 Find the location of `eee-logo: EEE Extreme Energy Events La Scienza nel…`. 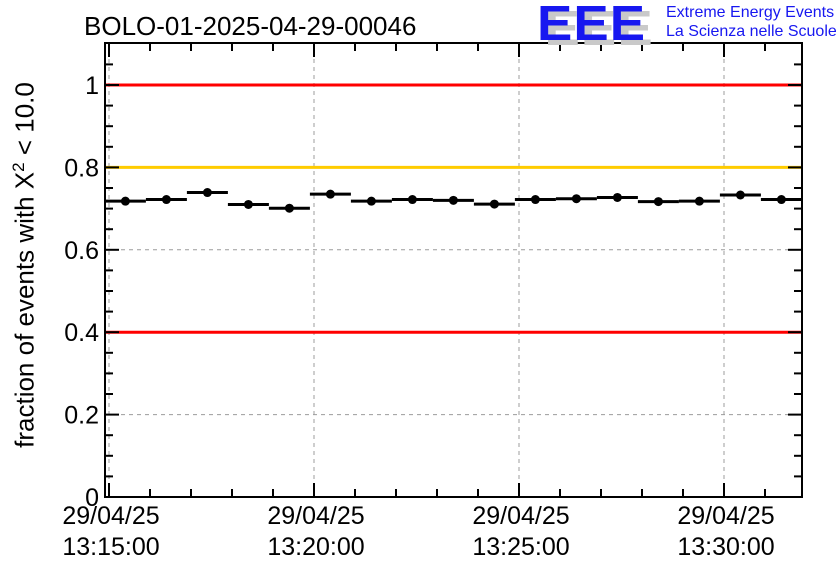

eee-logo: EEE Extreme Energy Events La Scienza nel… is located at coordinates (686, 28).